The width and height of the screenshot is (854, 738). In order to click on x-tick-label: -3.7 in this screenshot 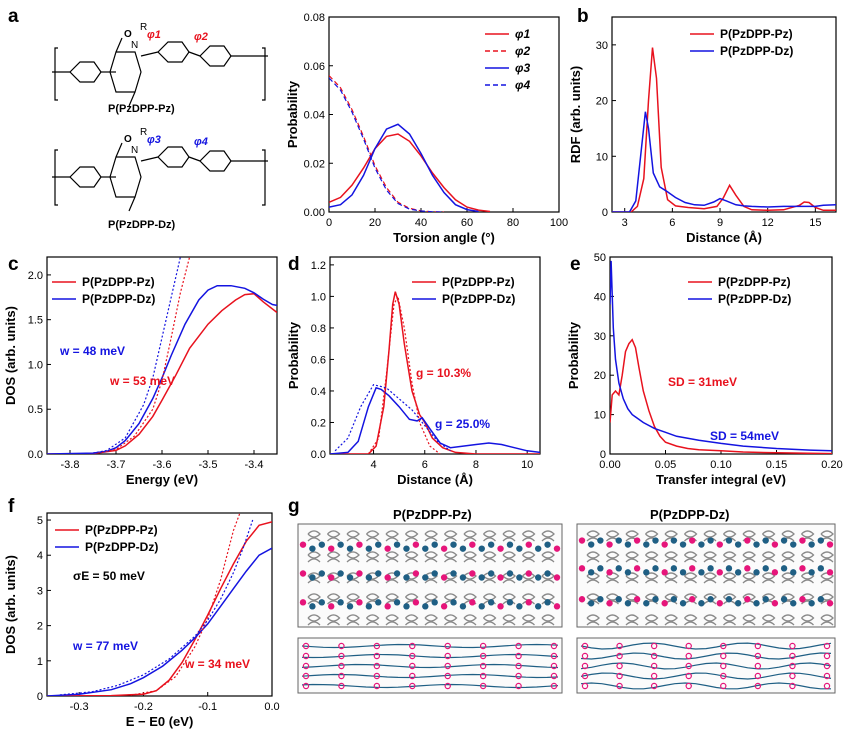, I will do `click(116, 465)`.